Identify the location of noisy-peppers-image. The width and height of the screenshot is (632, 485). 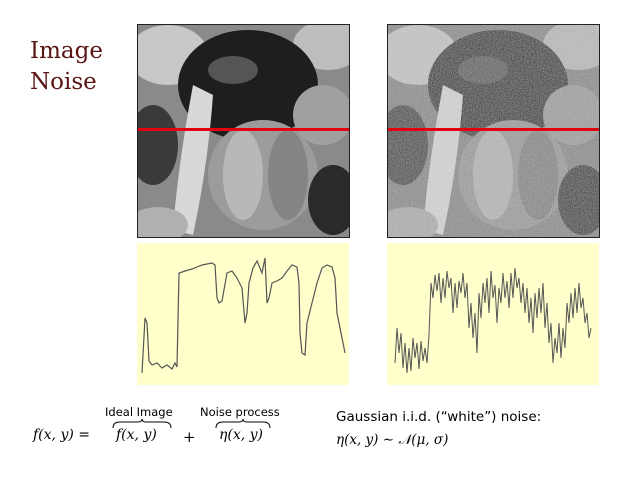
(493, 131).